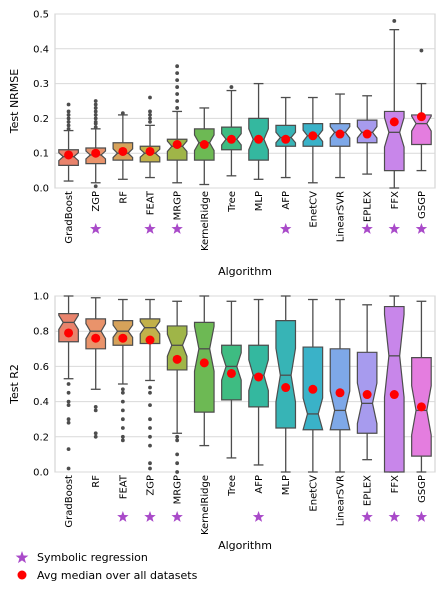 This screenshot has height=590, width=444. I want to click on r2-y-tick-label: 0.6, so click(41, 367).